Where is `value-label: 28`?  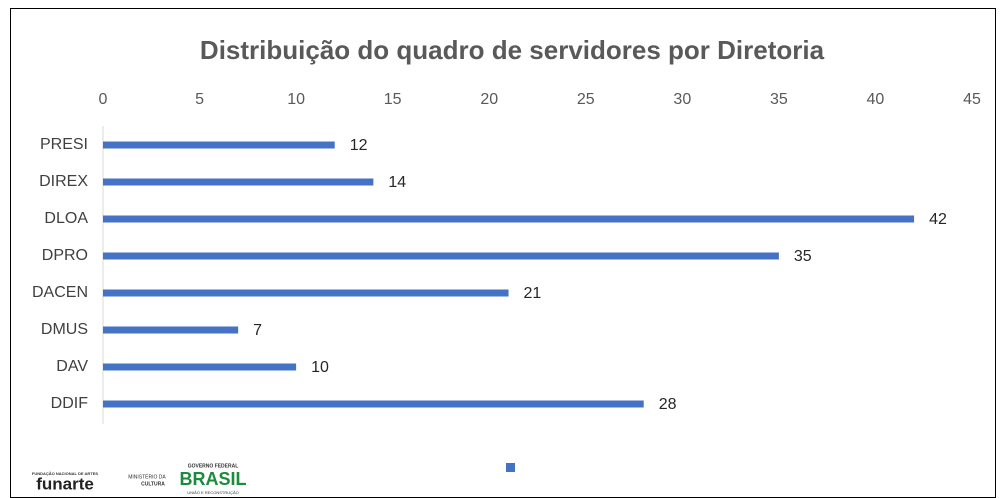 value-label: 28 is located at coordinates (668, 404).